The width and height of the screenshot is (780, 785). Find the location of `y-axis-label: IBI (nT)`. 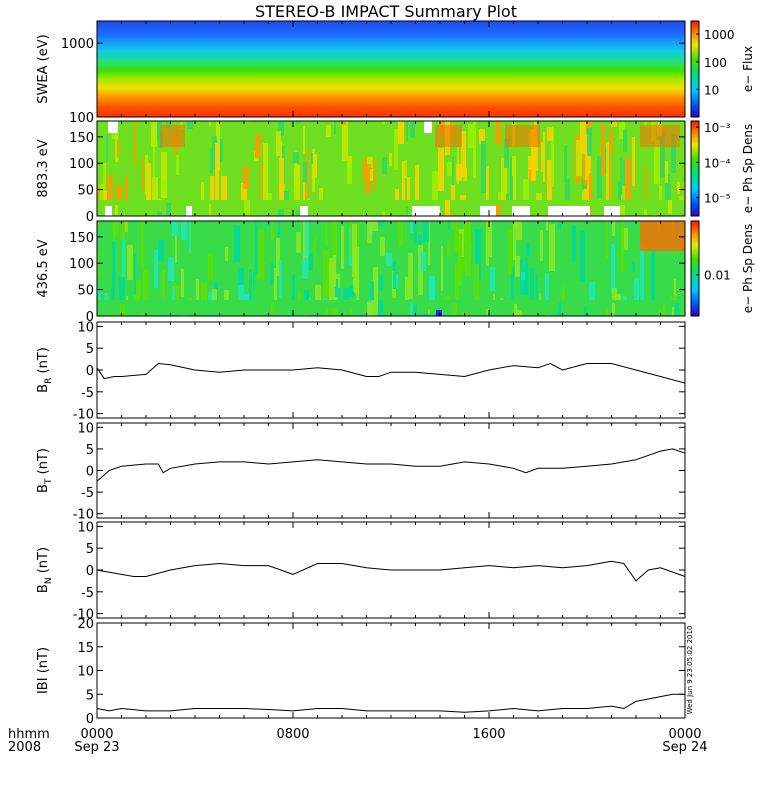

y-axis-label: IBI (nT) is located at coordinates (43, 670).